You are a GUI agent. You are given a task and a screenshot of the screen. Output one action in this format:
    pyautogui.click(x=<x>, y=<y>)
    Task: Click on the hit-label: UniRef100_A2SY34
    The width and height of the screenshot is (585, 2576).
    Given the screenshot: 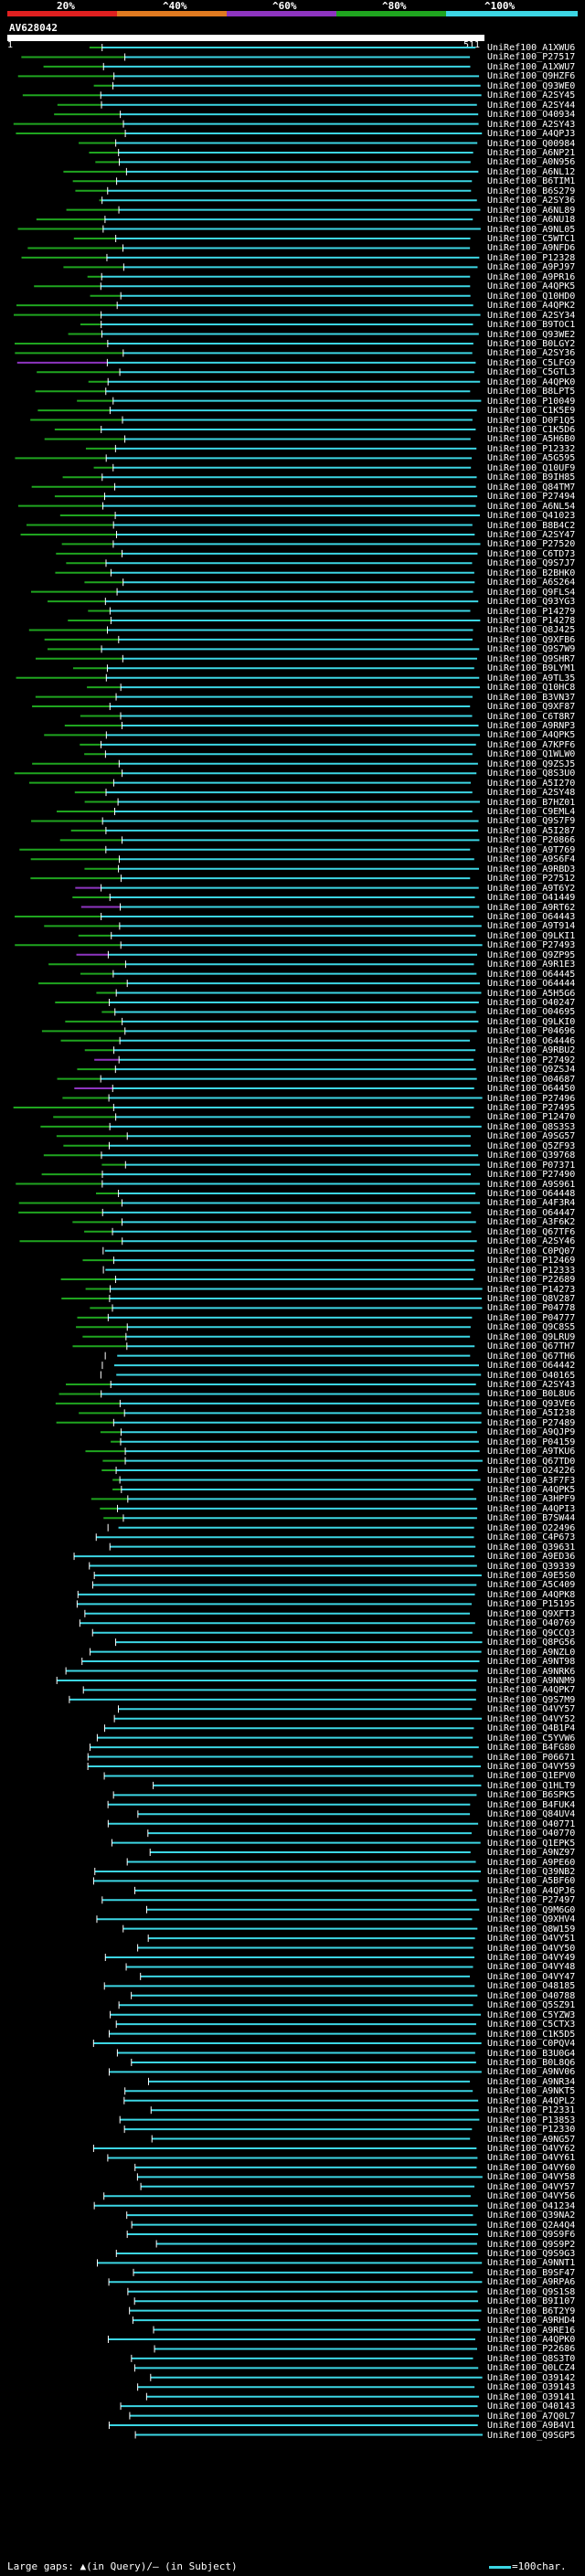 What is the action you would take?
    pyautogui.click(x=532, y=315)
    